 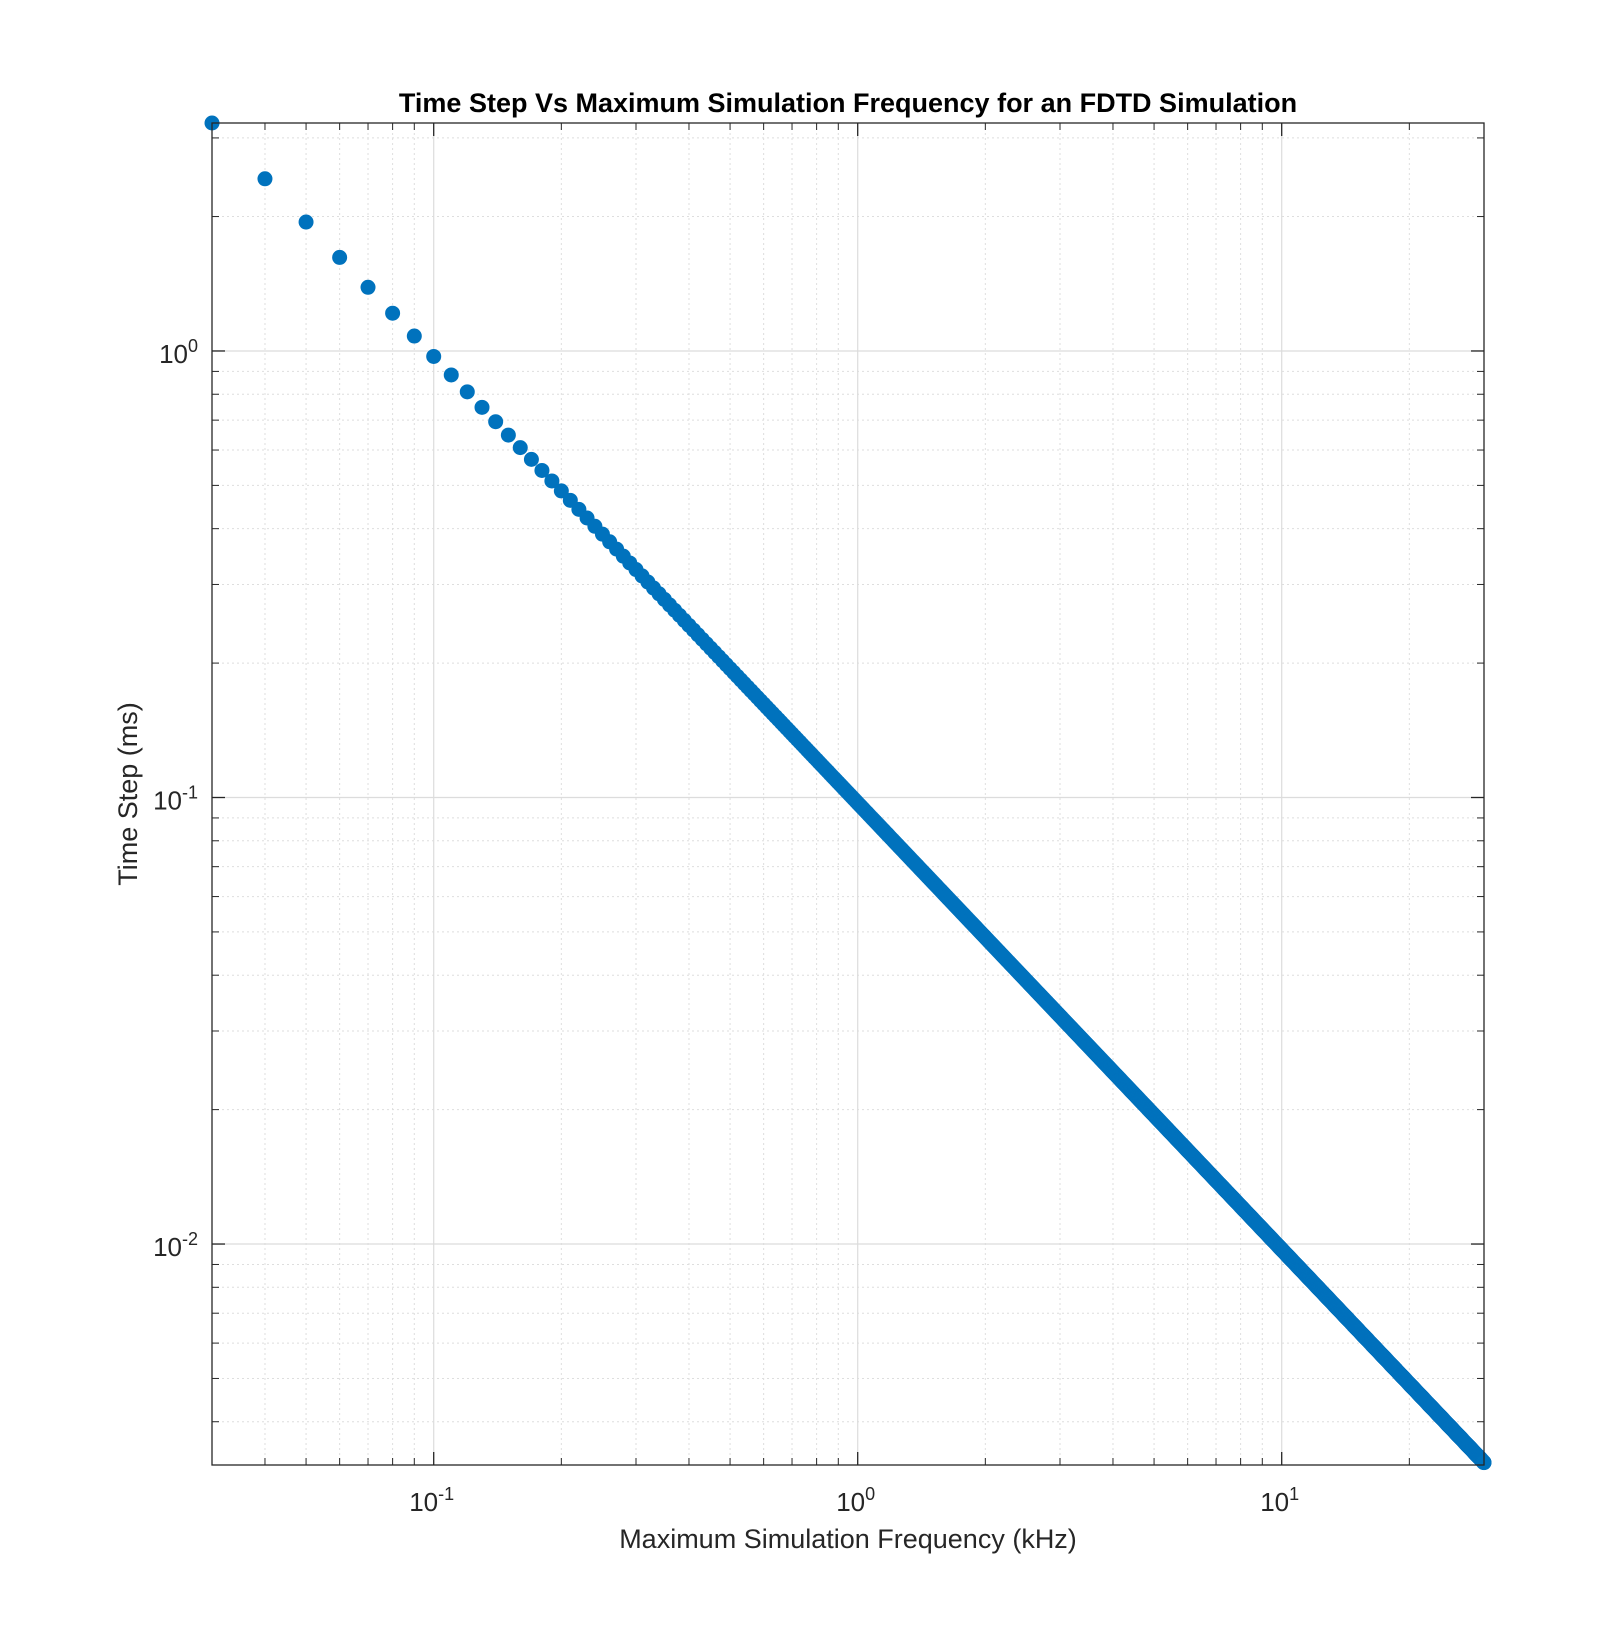 I want to click on y-tick-label: 10⁻¹, so click(x=175, y=799).